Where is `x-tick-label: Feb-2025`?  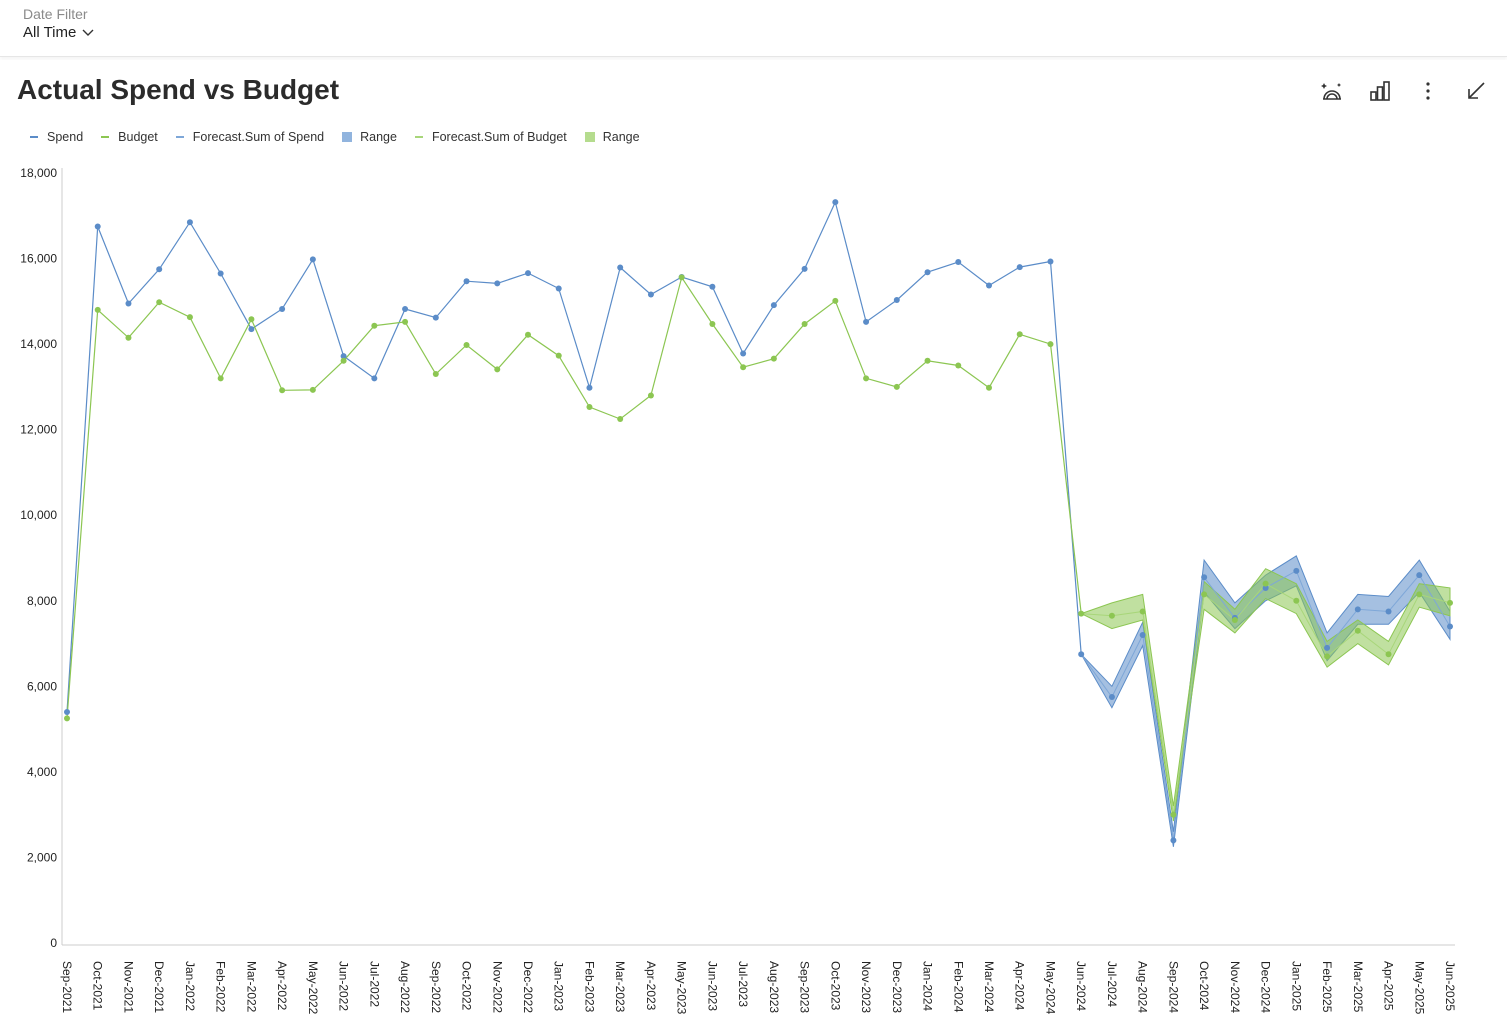 x-tick-label: Feb-2025 is located at coordinates (1327, 987).